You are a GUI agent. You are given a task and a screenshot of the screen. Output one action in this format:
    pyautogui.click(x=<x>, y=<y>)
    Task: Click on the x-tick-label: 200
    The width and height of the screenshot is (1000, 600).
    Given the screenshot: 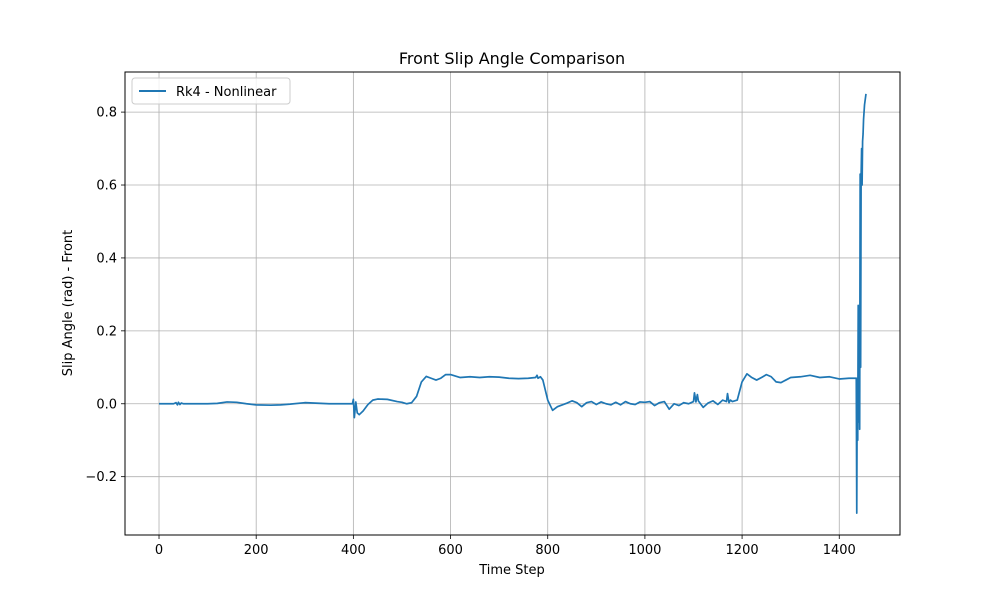 What is the action you would take?
    pyautogui.click(x=256, y=550)
    